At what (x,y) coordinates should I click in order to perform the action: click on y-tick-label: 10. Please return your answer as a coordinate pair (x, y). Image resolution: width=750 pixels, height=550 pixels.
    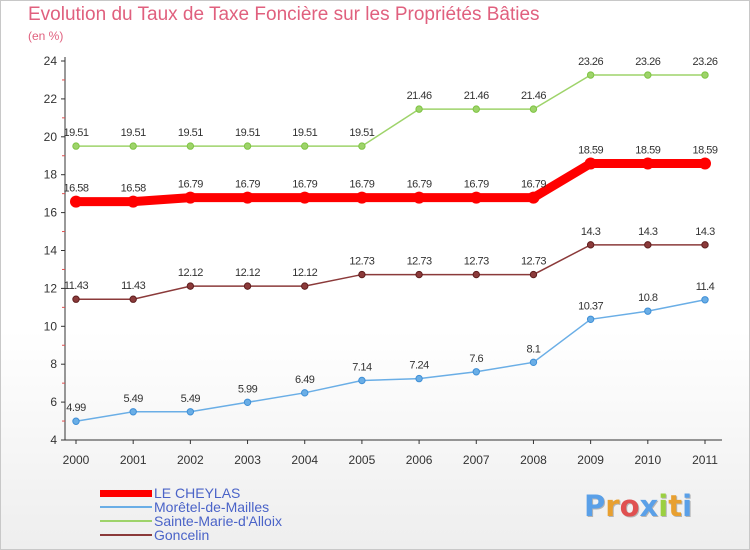
    Looking at the image, I should click on (51, 326).